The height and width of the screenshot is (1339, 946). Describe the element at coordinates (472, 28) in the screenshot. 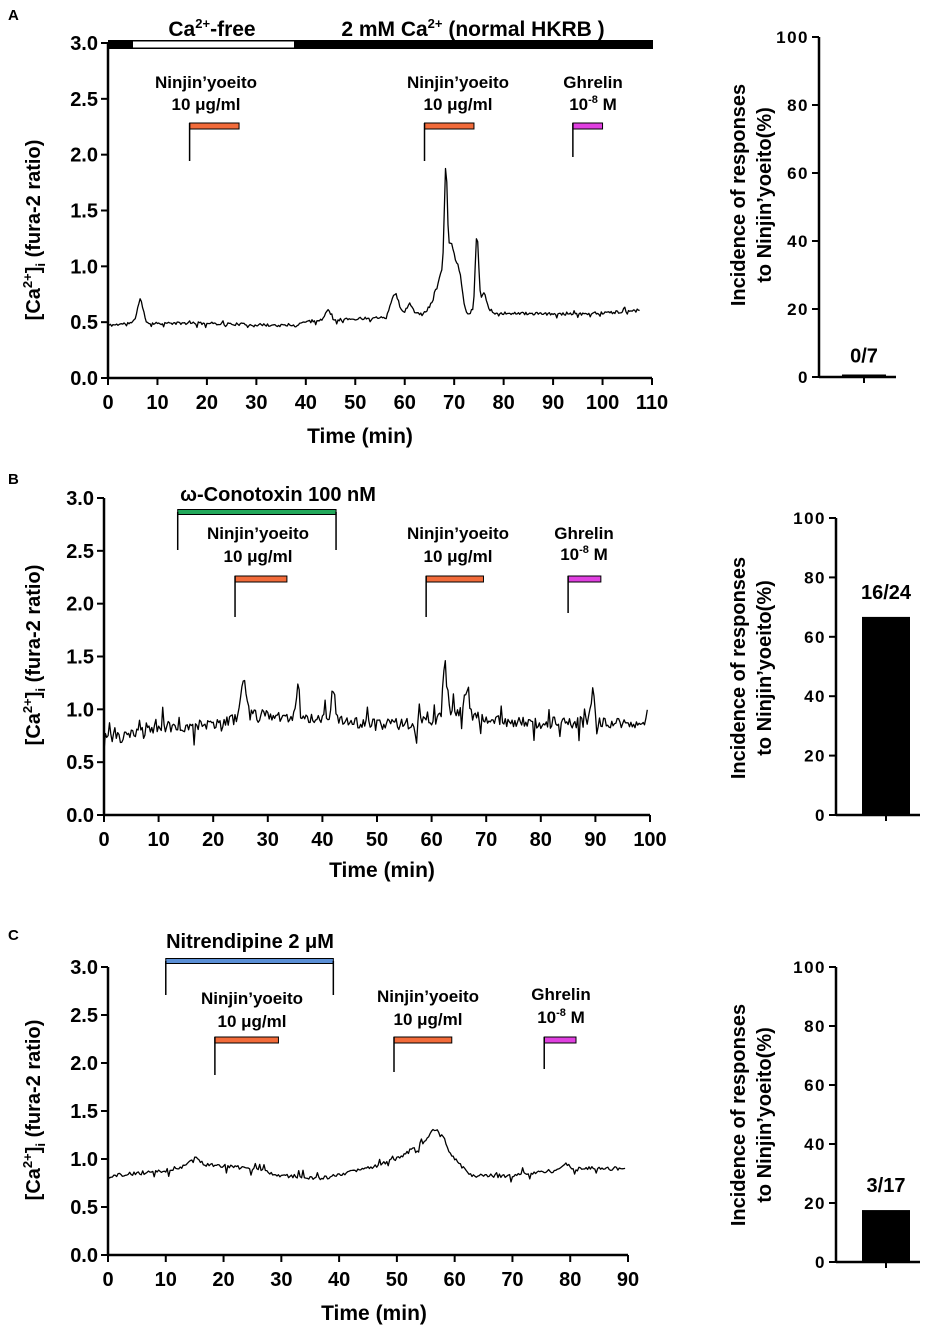

I see `normal-hkrb-label: 2 mM Ca2+ (normal HKRB )` at that location.